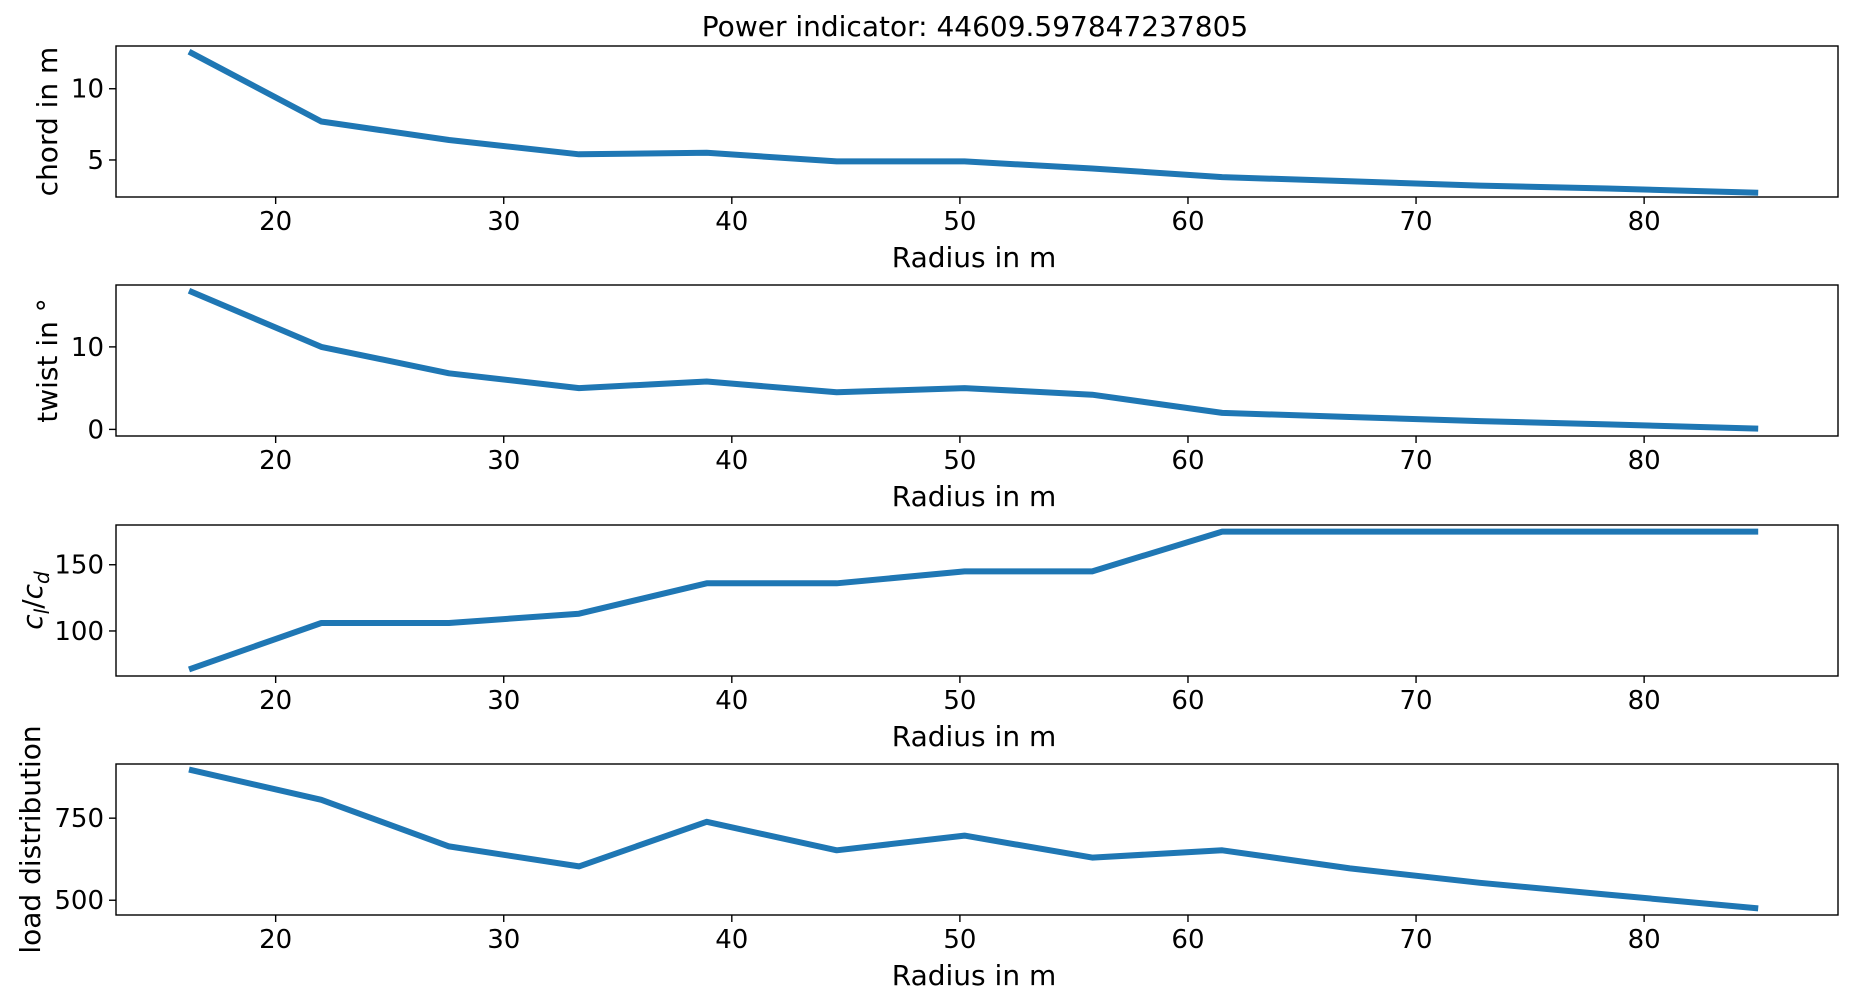  What do you see at coordinates (35, 600) in the screenshot?
I see `y-axis-label: cl/cd` at bounding box center [35, 600].